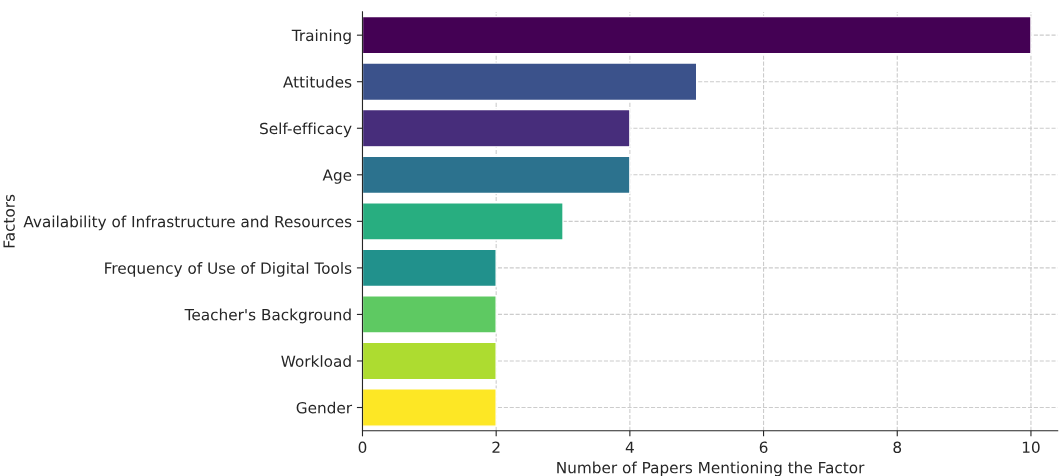 The width and height of the screenshot is (1063, 476). I want to click on y-tick-label: Age, so click(337, 176).